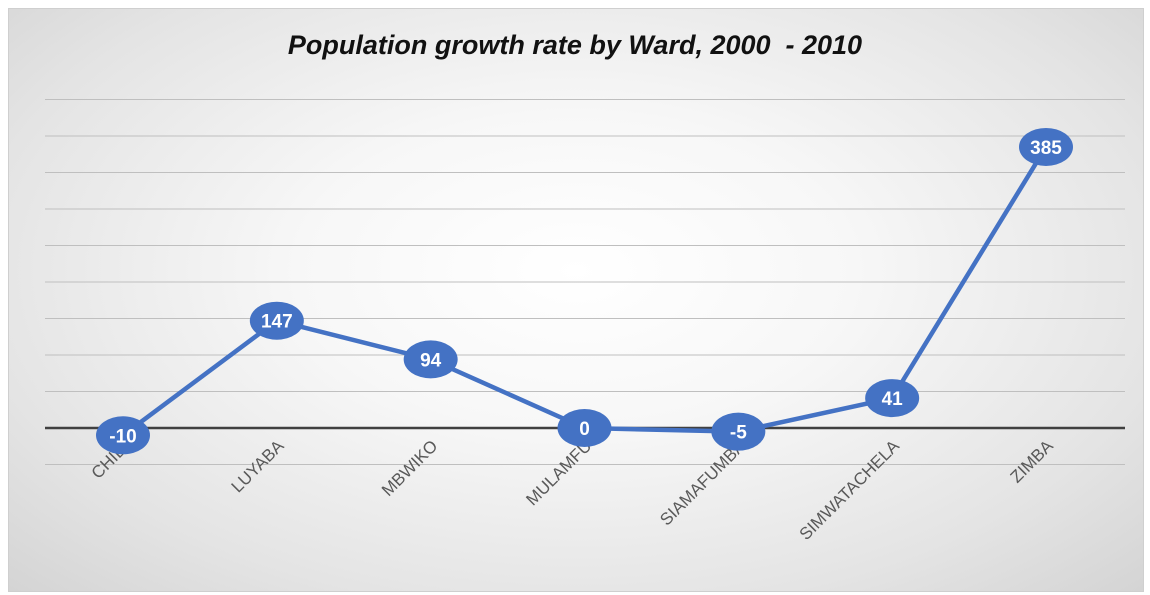 This screenshot has height=595, width=1150. I want to click on data-label: -10, so click(122, 436).